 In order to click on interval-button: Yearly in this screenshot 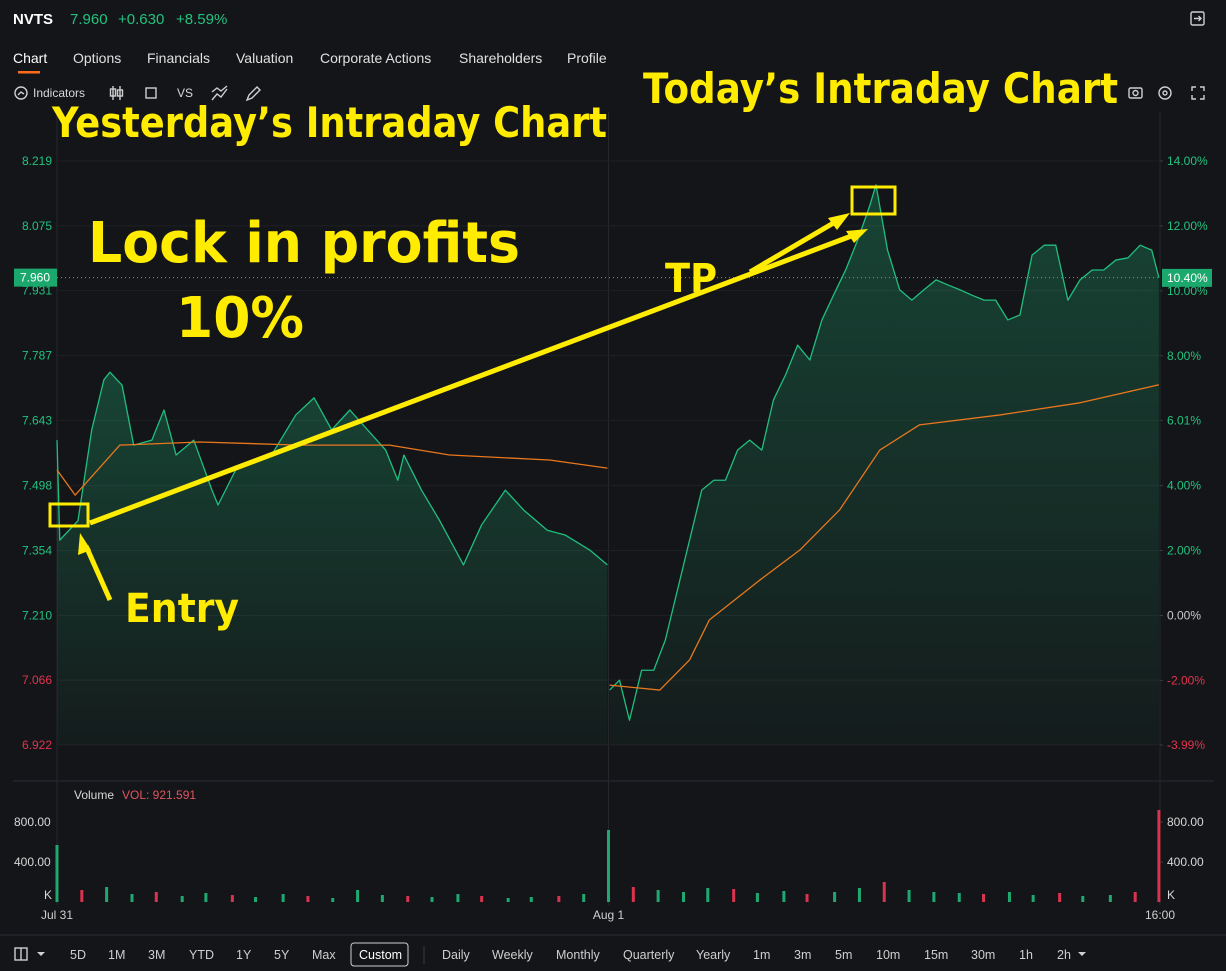, I will do `click(713, 955)`.